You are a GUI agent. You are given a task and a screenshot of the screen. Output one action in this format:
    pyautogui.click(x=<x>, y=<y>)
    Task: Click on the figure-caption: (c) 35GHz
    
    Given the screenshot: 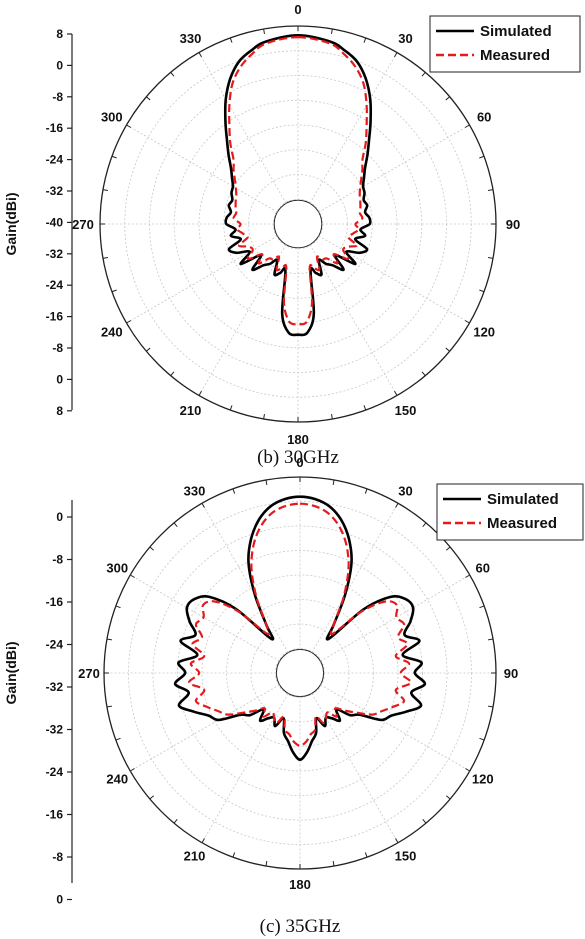 What is the action you would take?
    pyautogui.click(x=300, y=926)
    